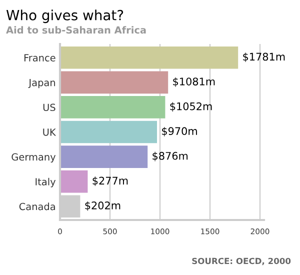  I want to click on y-tick-label: US, so click(49, 108).